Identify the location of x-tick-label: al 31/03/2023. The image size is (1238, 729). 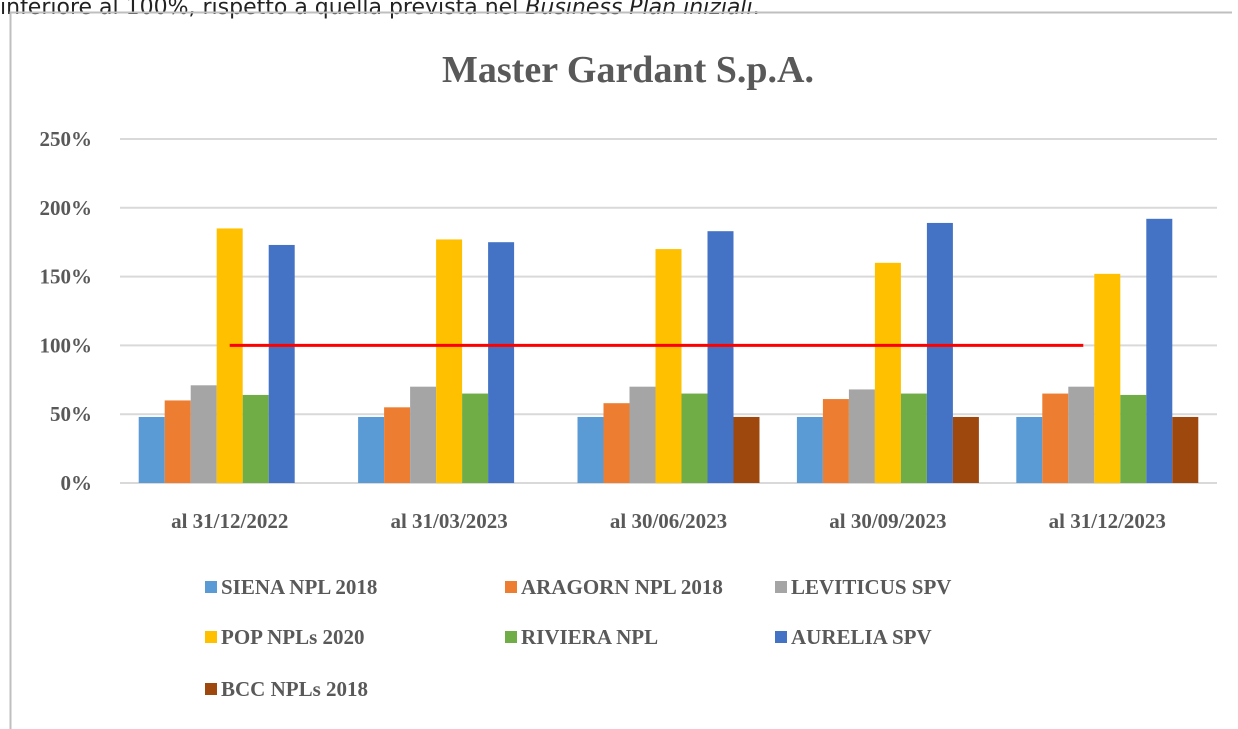
(448, 521).